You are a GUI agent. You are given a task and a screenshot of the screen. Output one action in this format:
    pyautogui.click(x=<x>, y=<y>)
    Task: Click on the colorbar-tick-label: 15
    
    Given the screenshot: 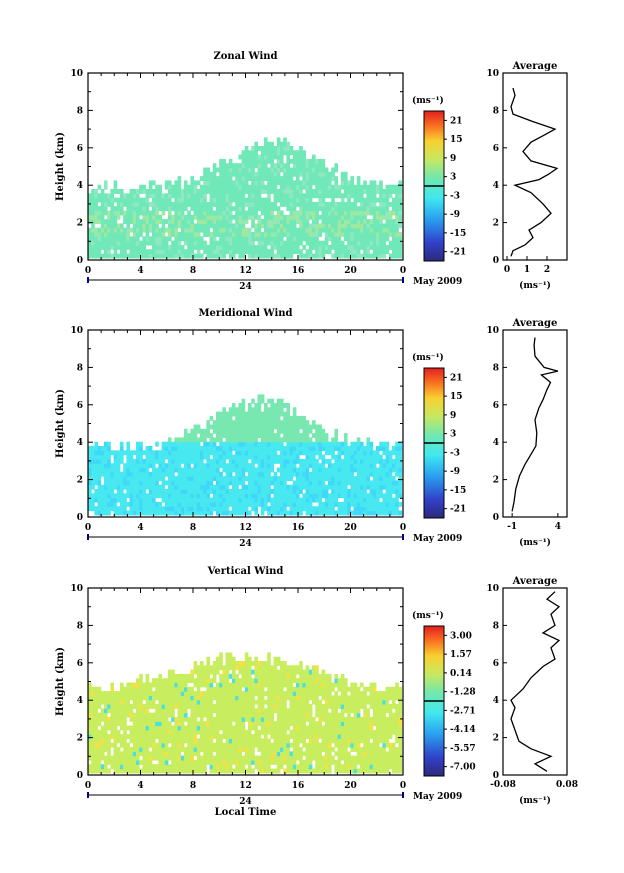 What is the action you would take?
    pyautogui.click(x=456, y=397)
    